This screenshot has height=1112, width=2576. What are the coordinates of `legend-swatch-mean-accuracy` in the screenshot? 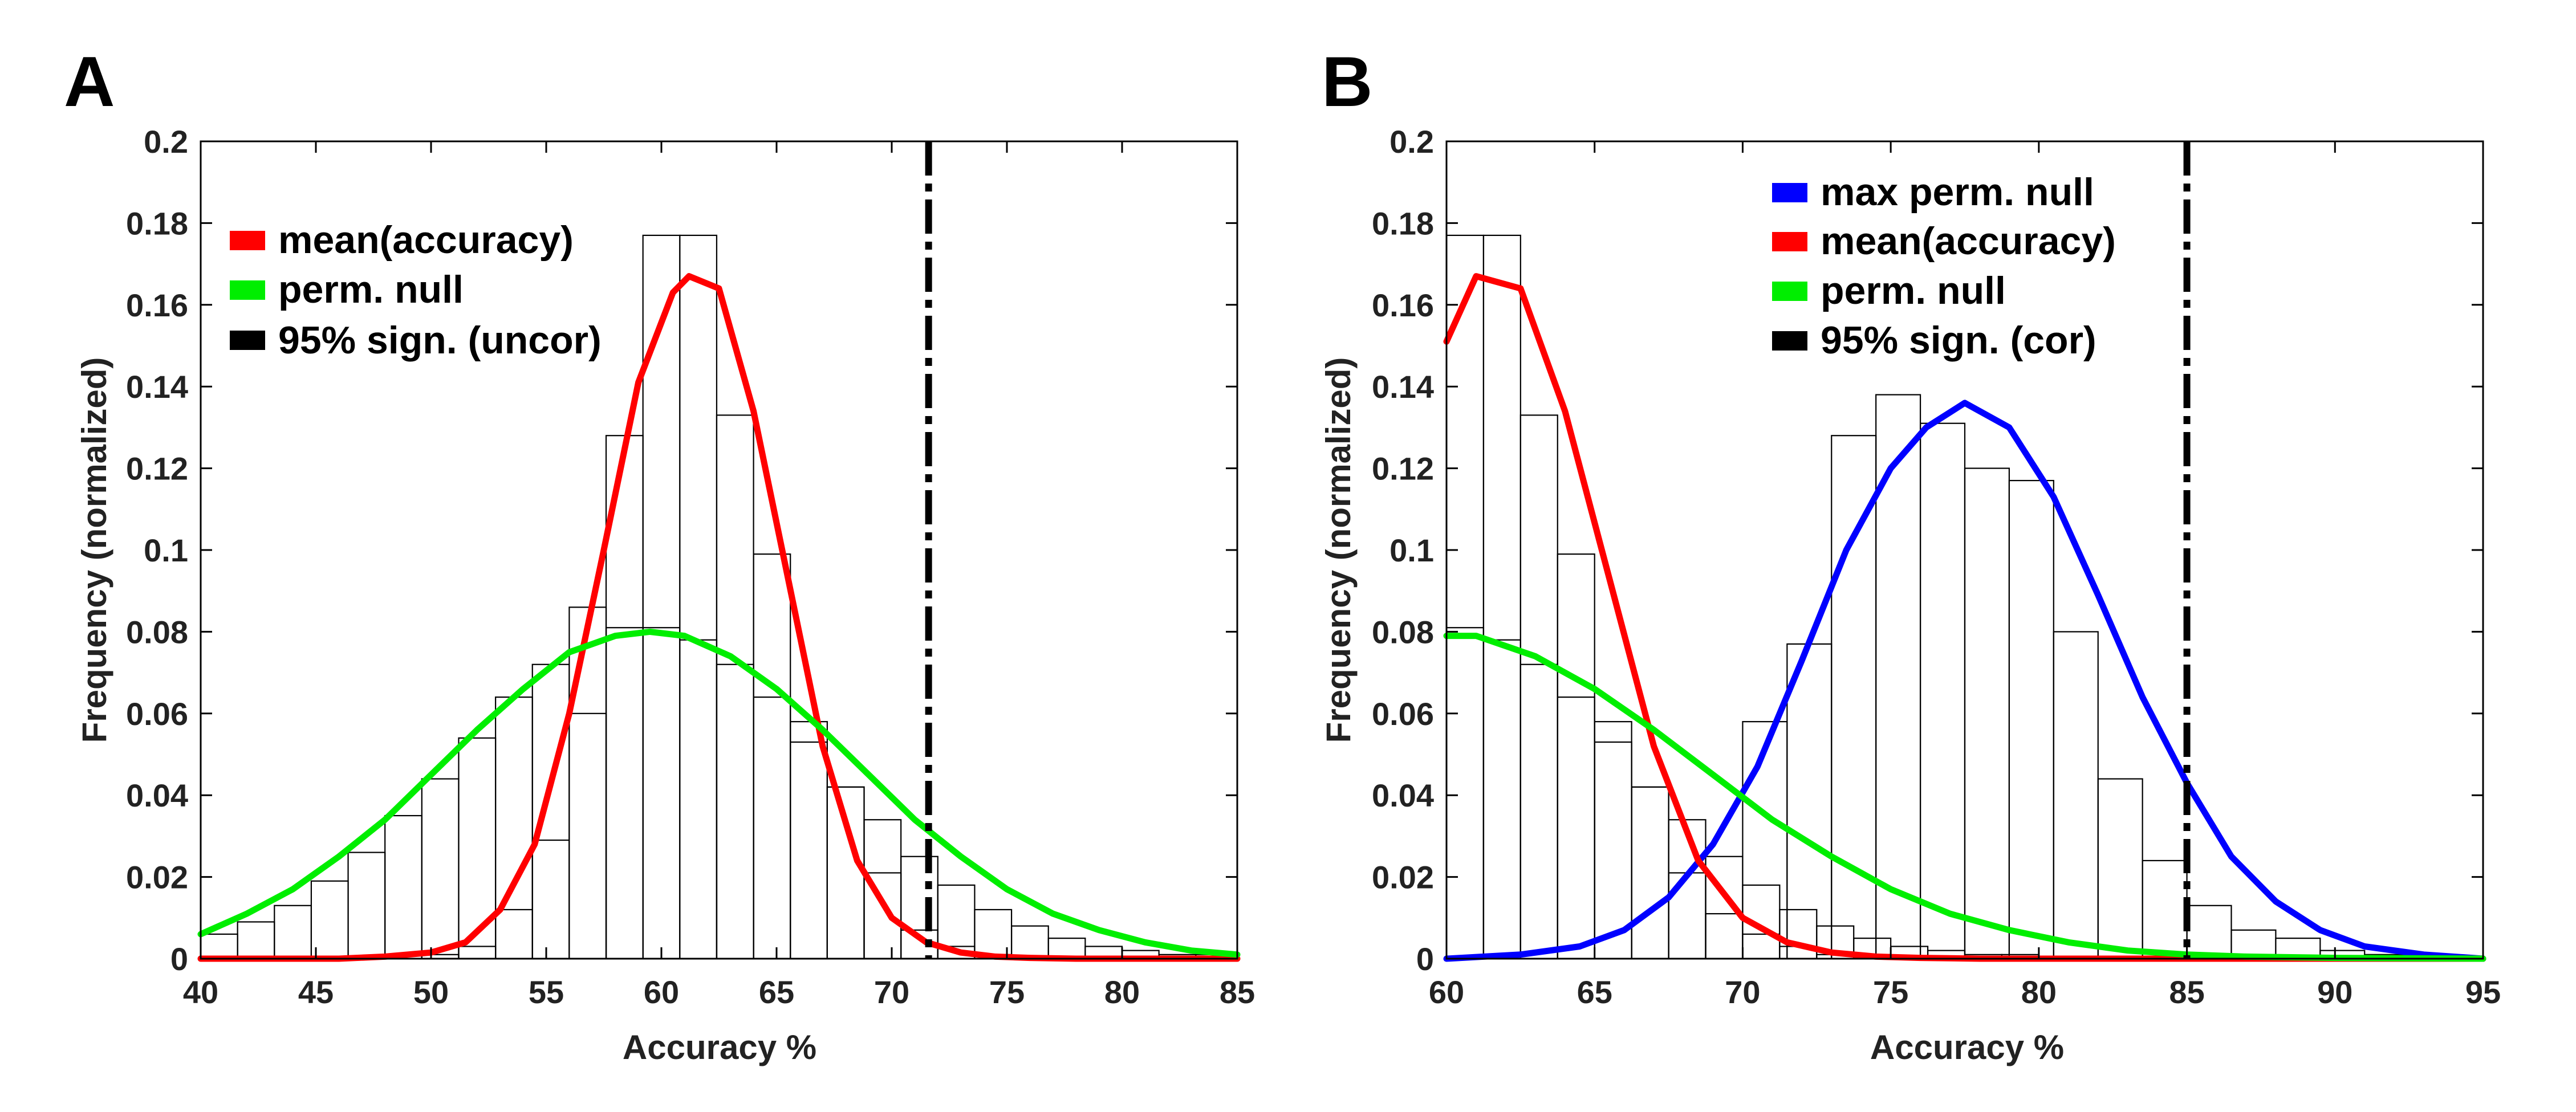 It's located at (247, 240).